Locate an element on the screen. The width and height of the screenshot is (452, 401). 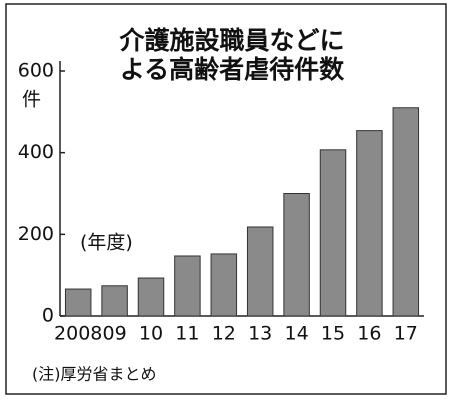
x-tick-label: 17 is located at coordinates (406, 334).